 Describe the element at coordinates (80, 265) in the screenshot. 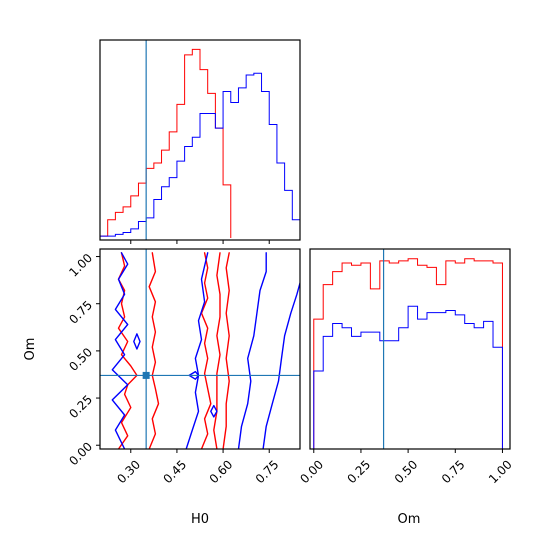

I see `om-y-tick-label: 1.00` at that location.